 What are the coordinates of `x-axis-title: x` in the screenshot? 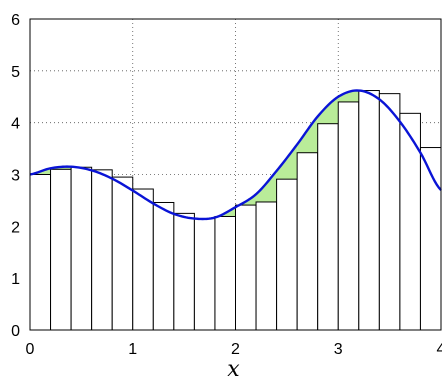 It's located at (233, 369).